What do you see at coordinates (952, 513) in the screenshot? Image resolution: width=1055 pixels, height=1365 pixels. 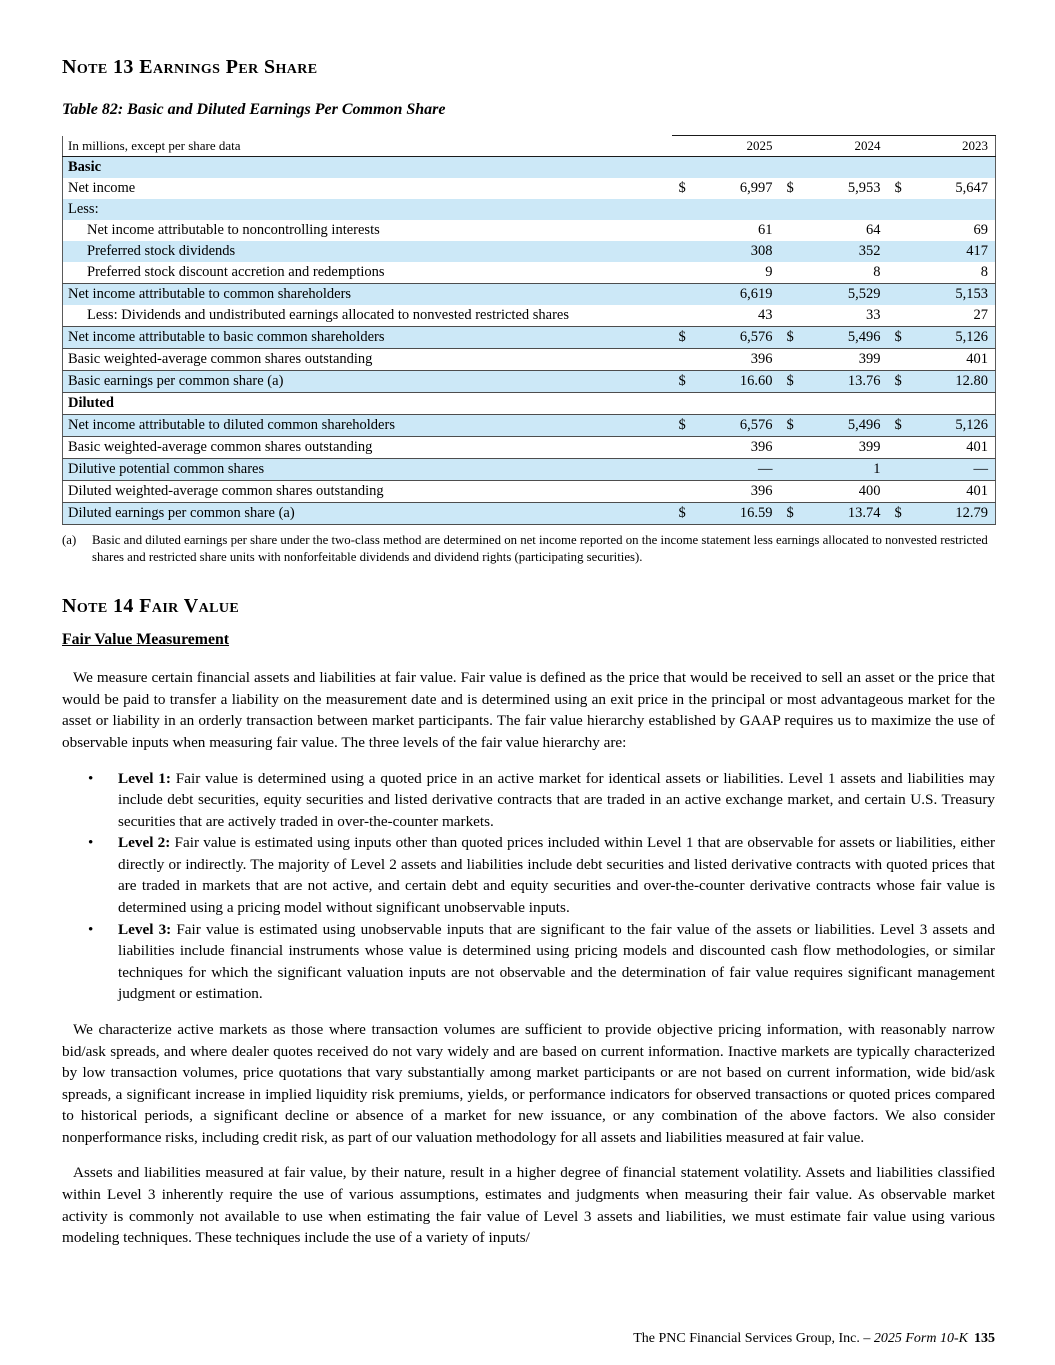 I see `year-value: 12.79` at bounding box center [952, 513].